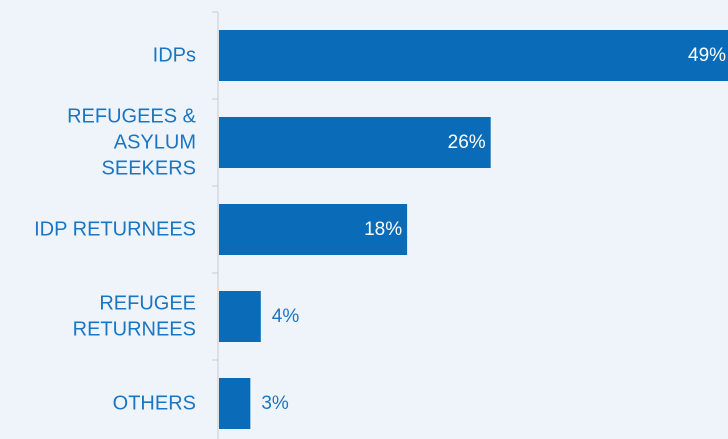  I want to click on value-label: 26%, so click(467, 142).